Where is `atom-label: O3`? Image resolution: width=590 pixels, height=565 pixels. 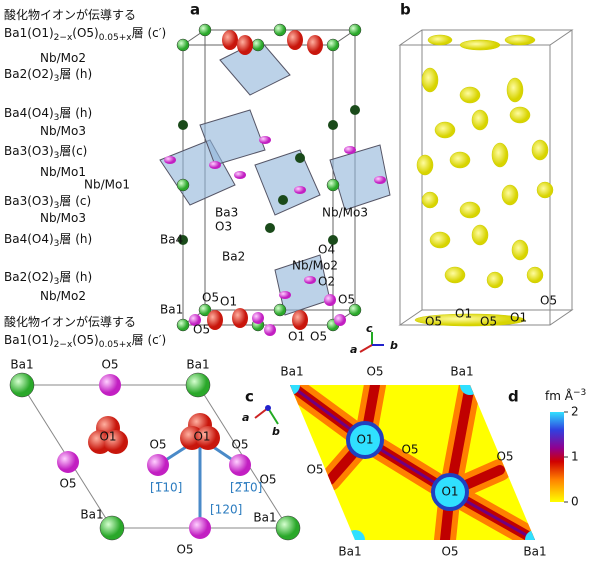 atom-label: O3 is located at coordinates (223, 227).